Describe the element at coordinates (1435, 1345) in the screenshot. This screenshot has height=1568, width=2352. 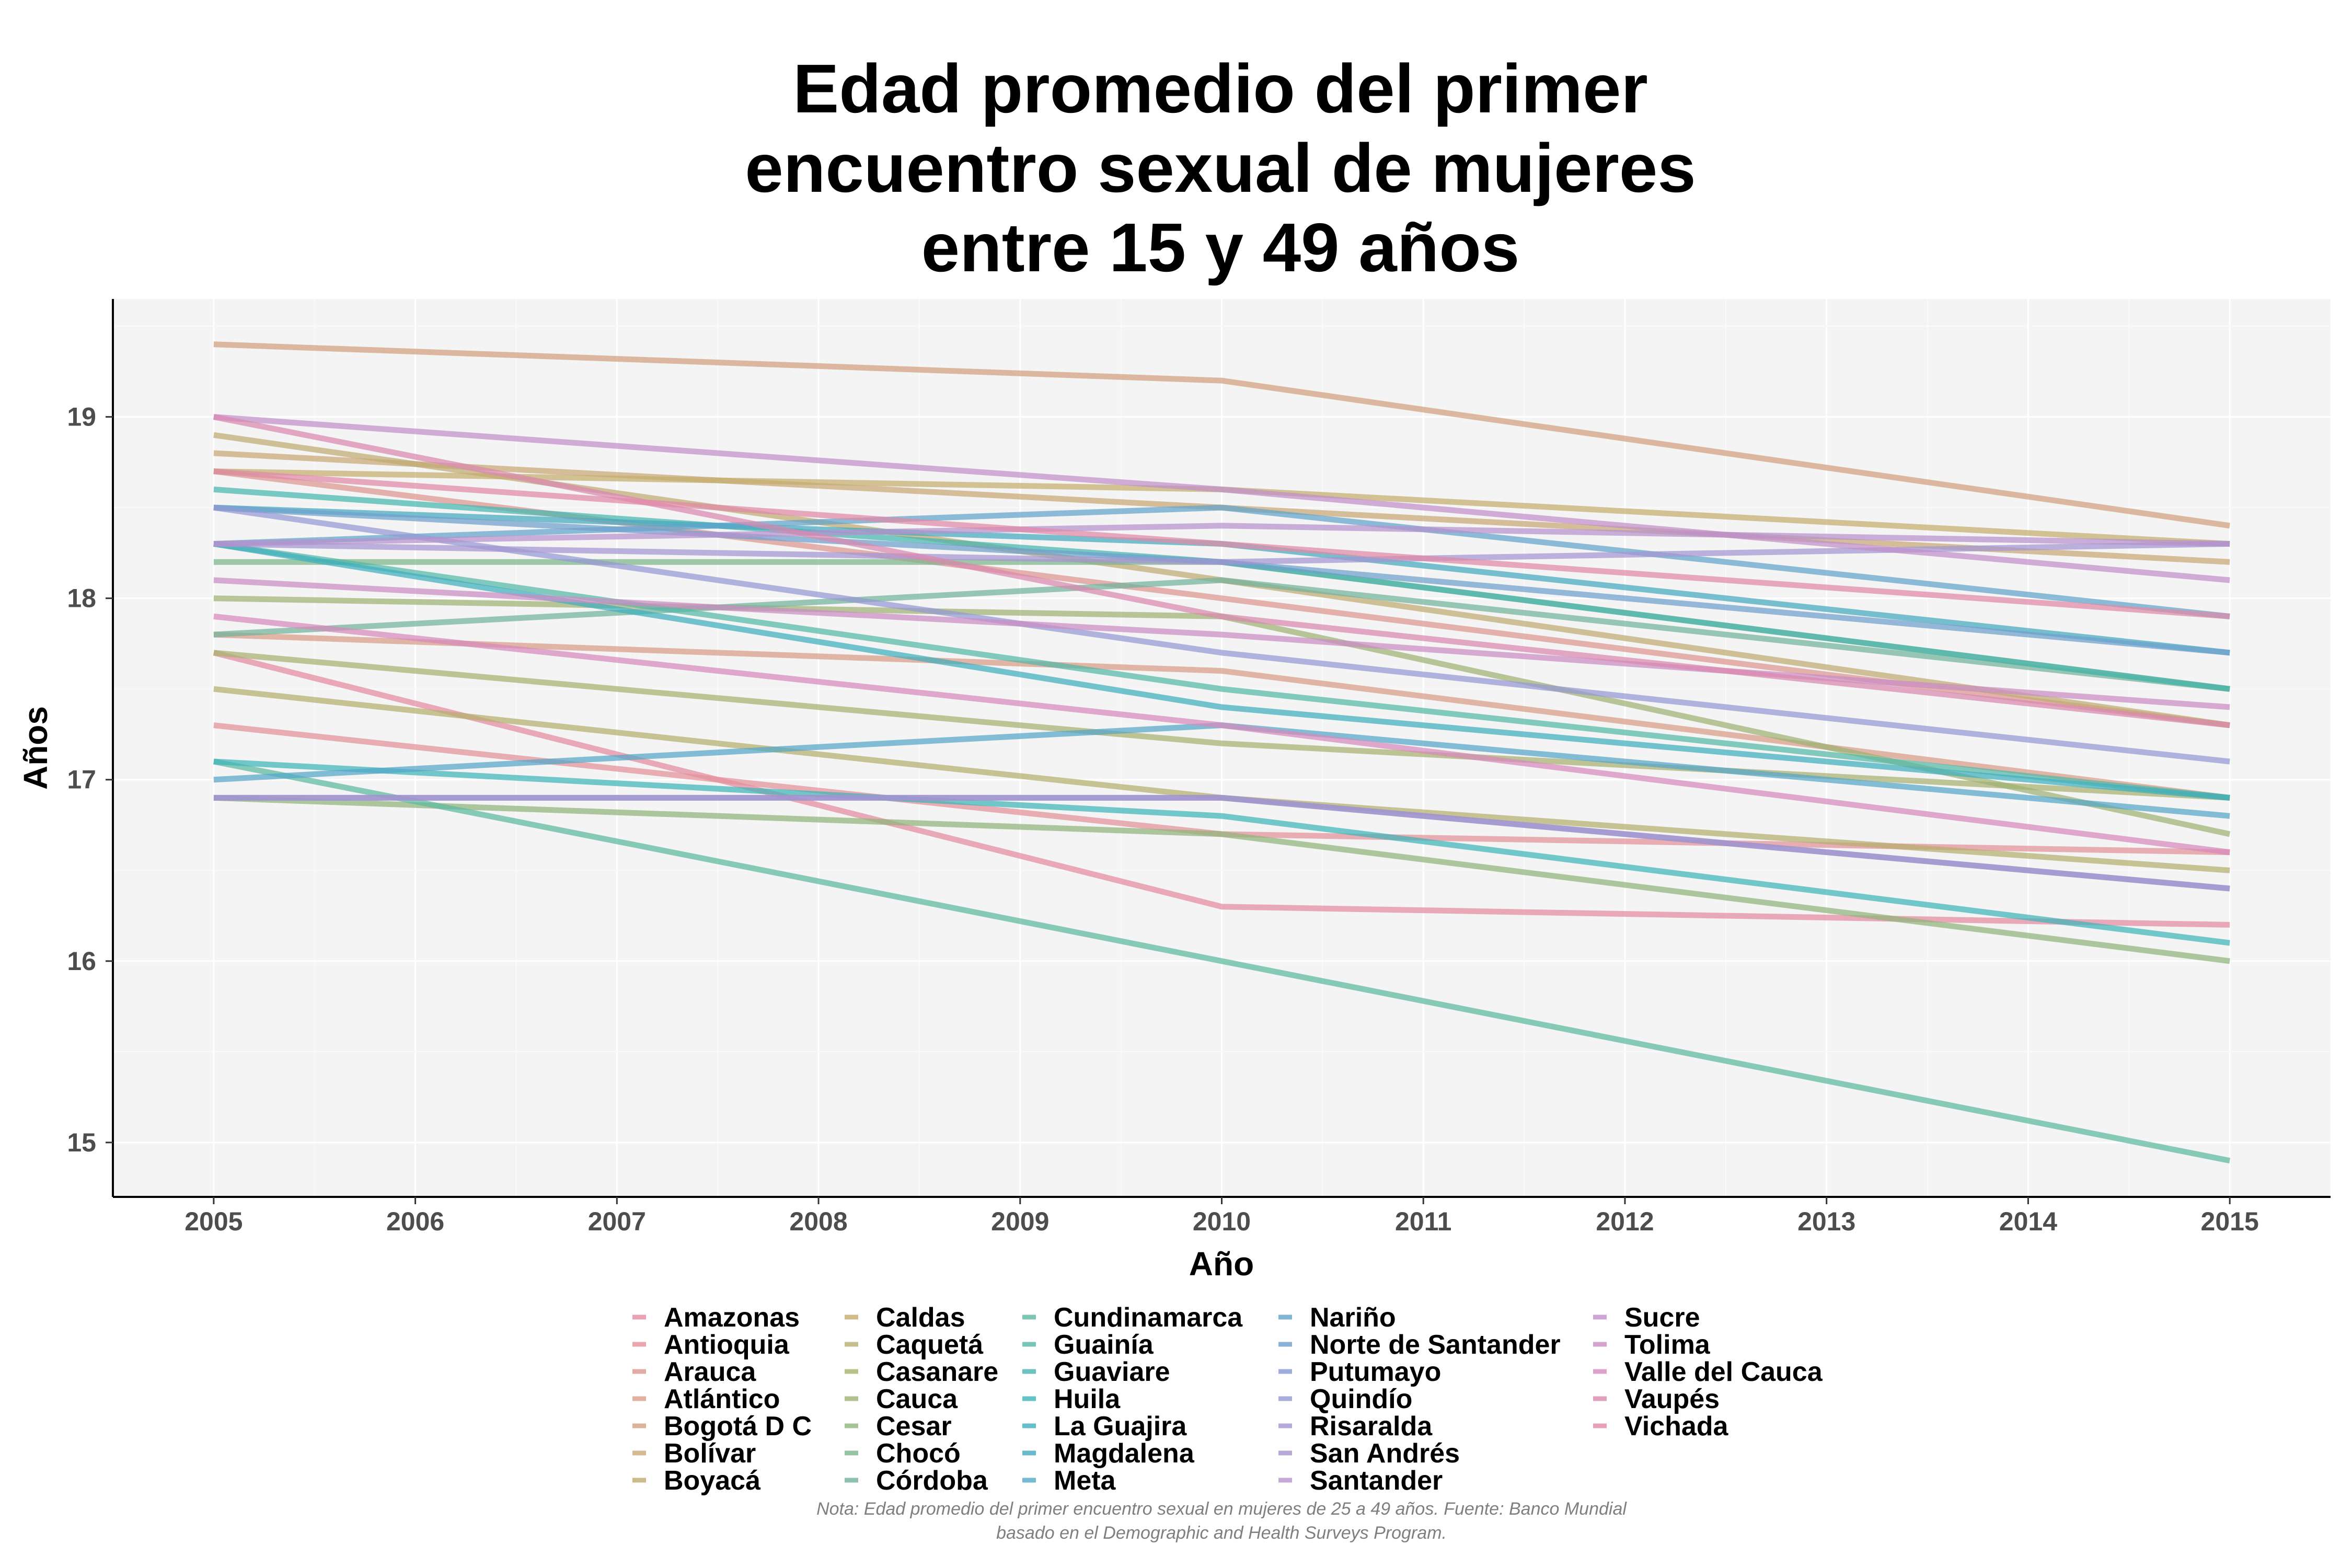
I see `legend-label: Norte de Santander` at that location.